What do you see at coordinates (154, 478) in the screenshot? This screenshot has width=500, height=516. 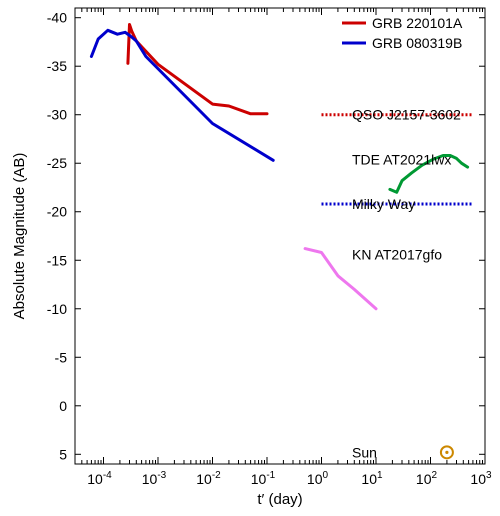 I see `x-tick-label: 10⁻³` at bounding box center [154, 478].